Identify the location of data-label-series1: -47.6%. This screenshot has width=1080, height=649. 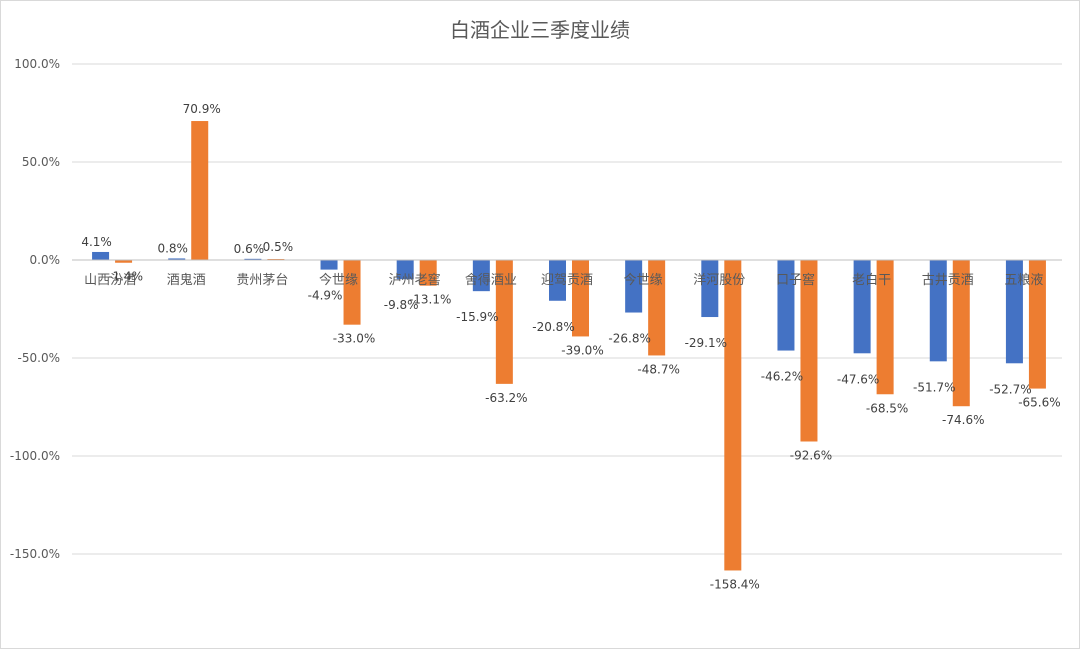
(858, 379).